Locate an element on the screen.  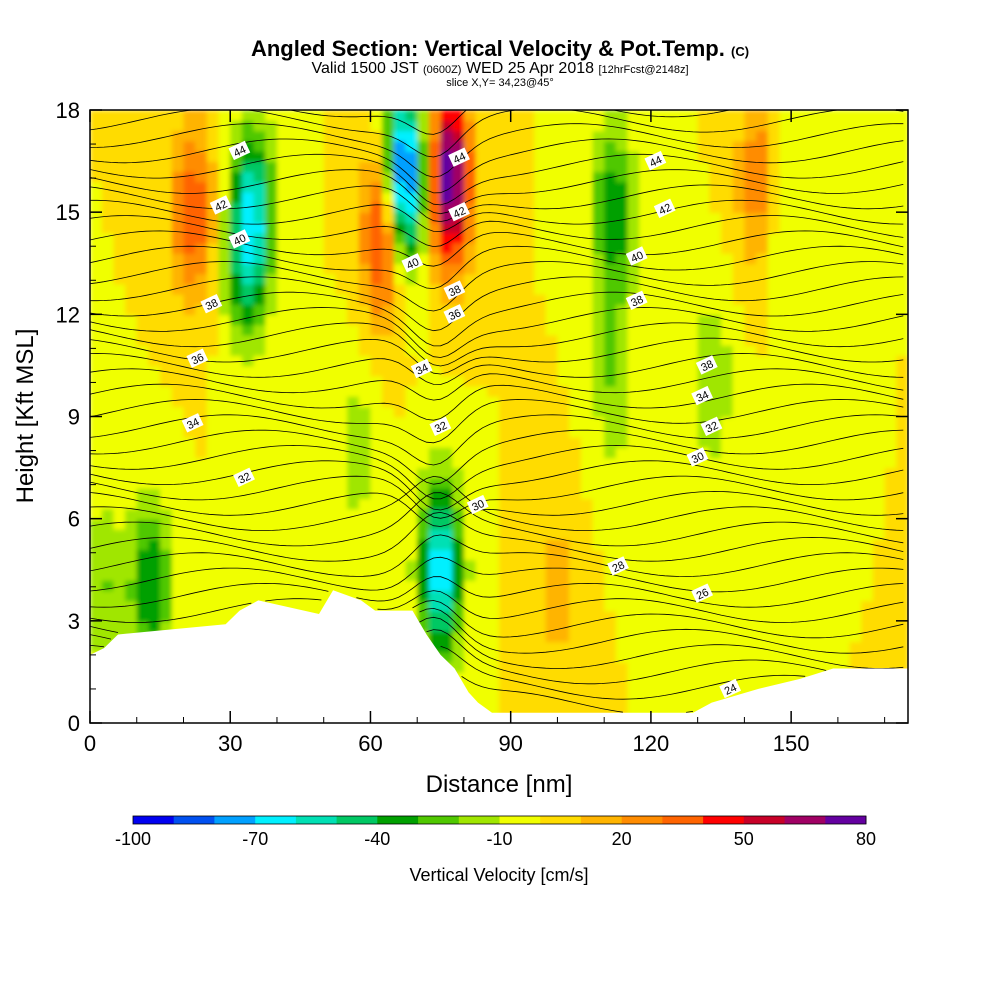
x-tick-label: 120 is located at coordinates (651, 743).